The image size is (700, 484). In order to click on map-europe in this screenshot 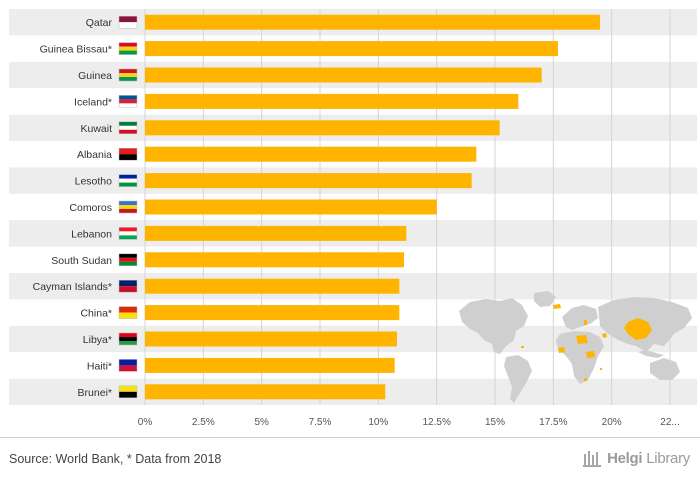, I will do `click(580, 317)`.